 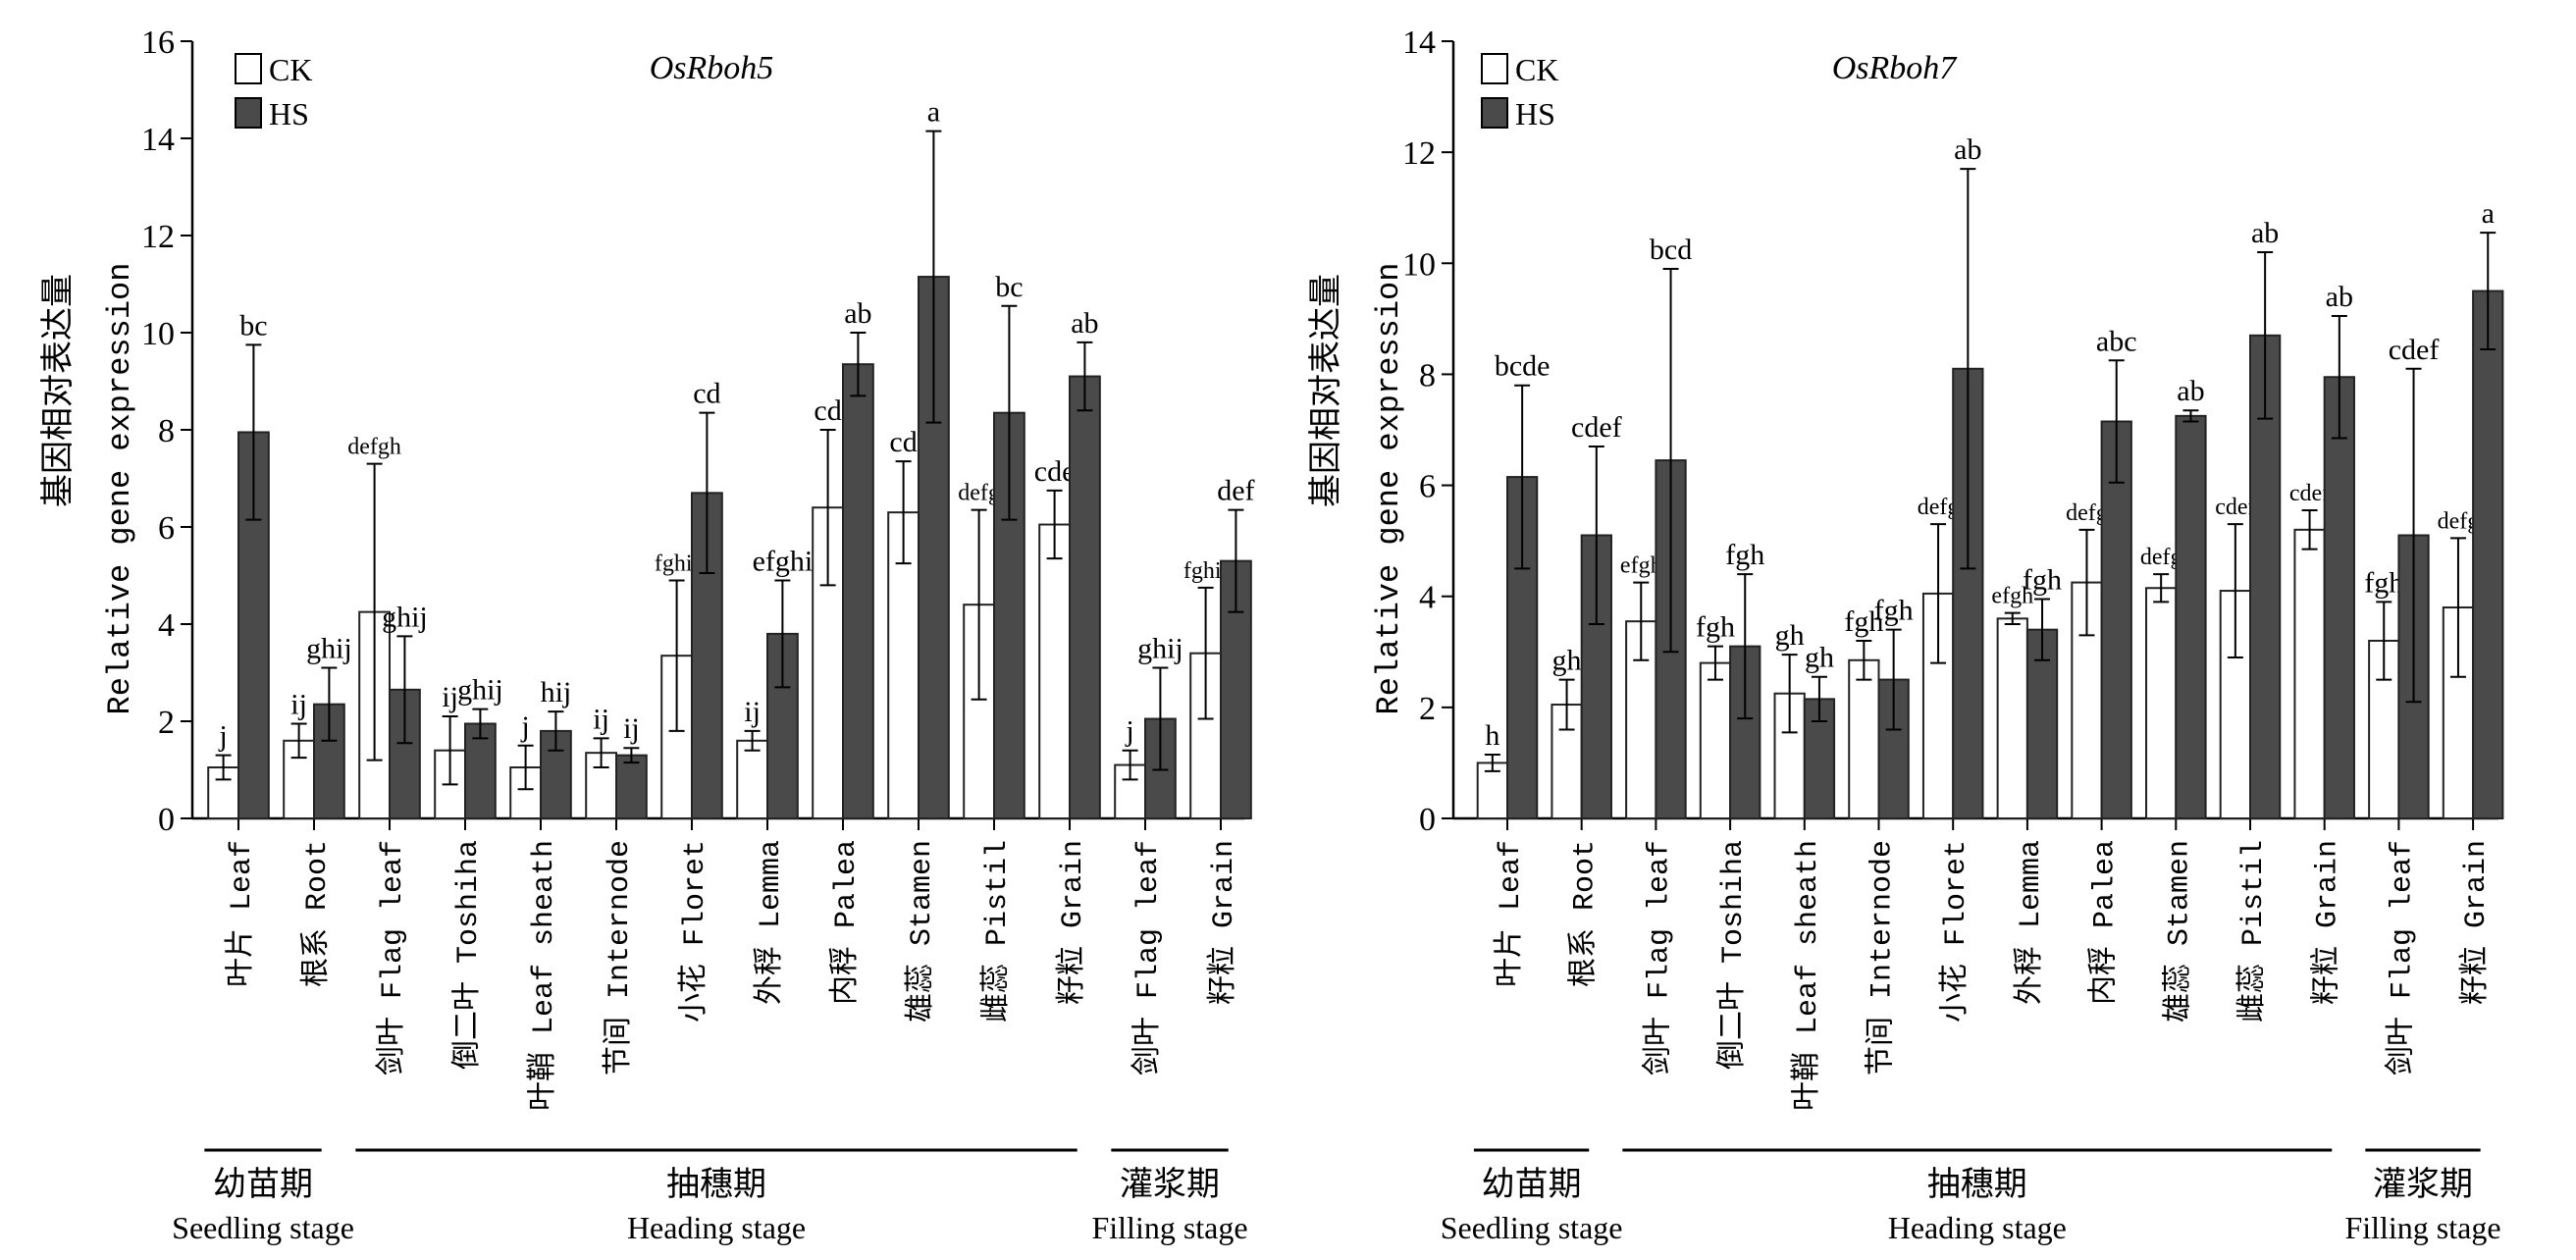 What do you see at coordinates (158, 43) in the screenshot?
I see `y-tick-label: 16` at bounding box center [158, 43].